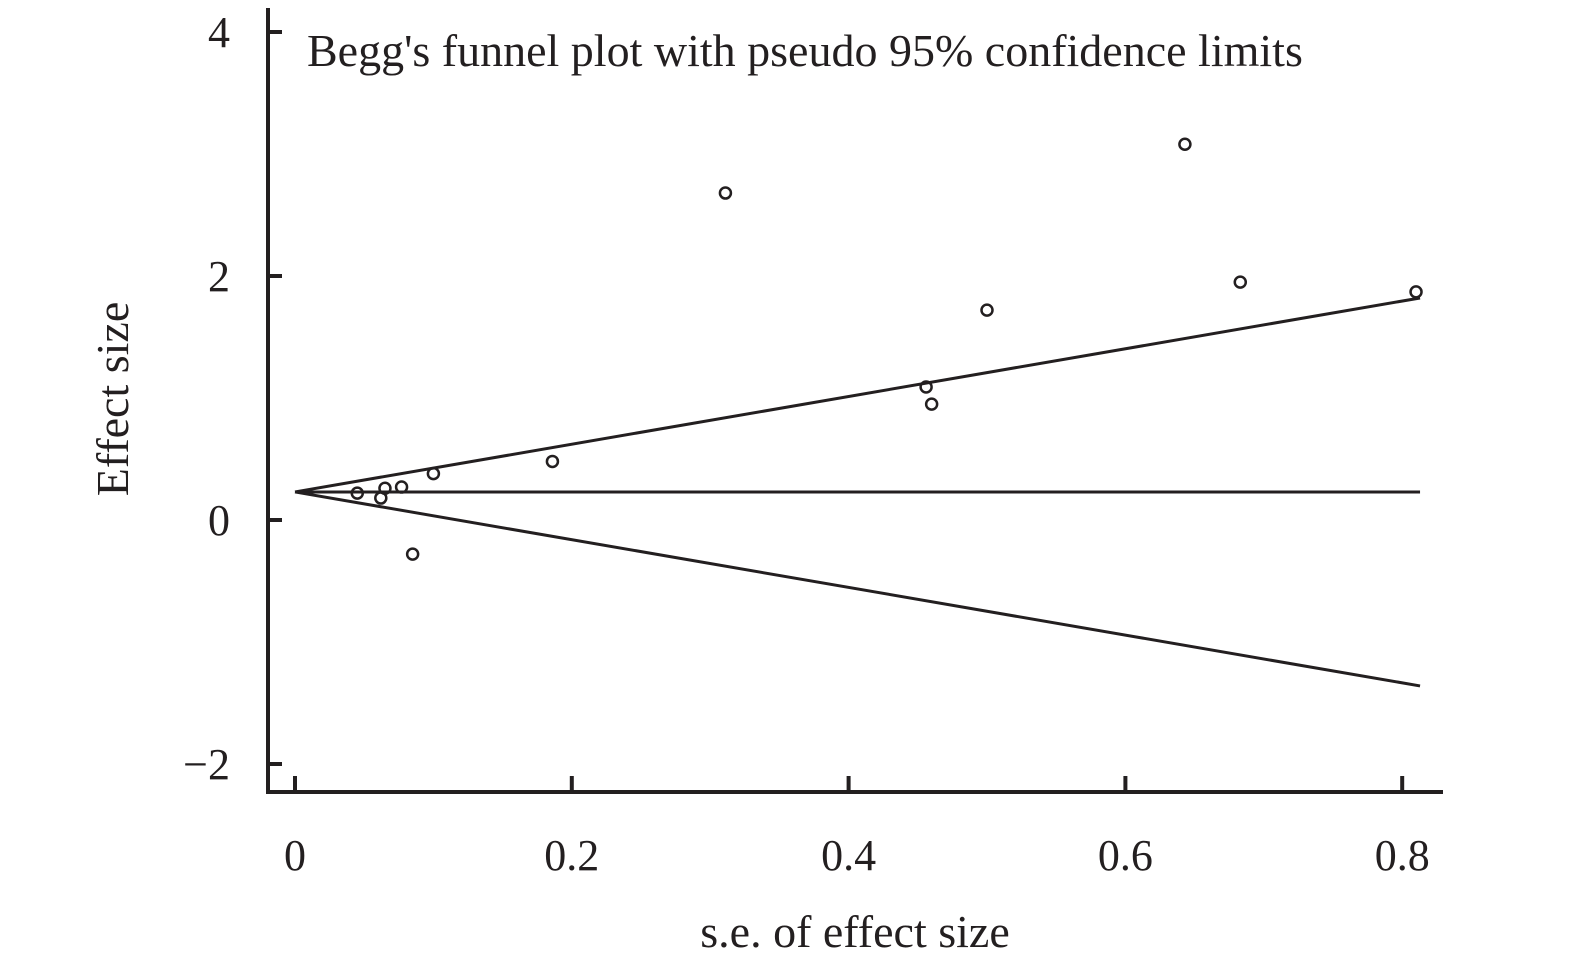  I want to click on x-tick-label: 0.2, so click(571, 855).